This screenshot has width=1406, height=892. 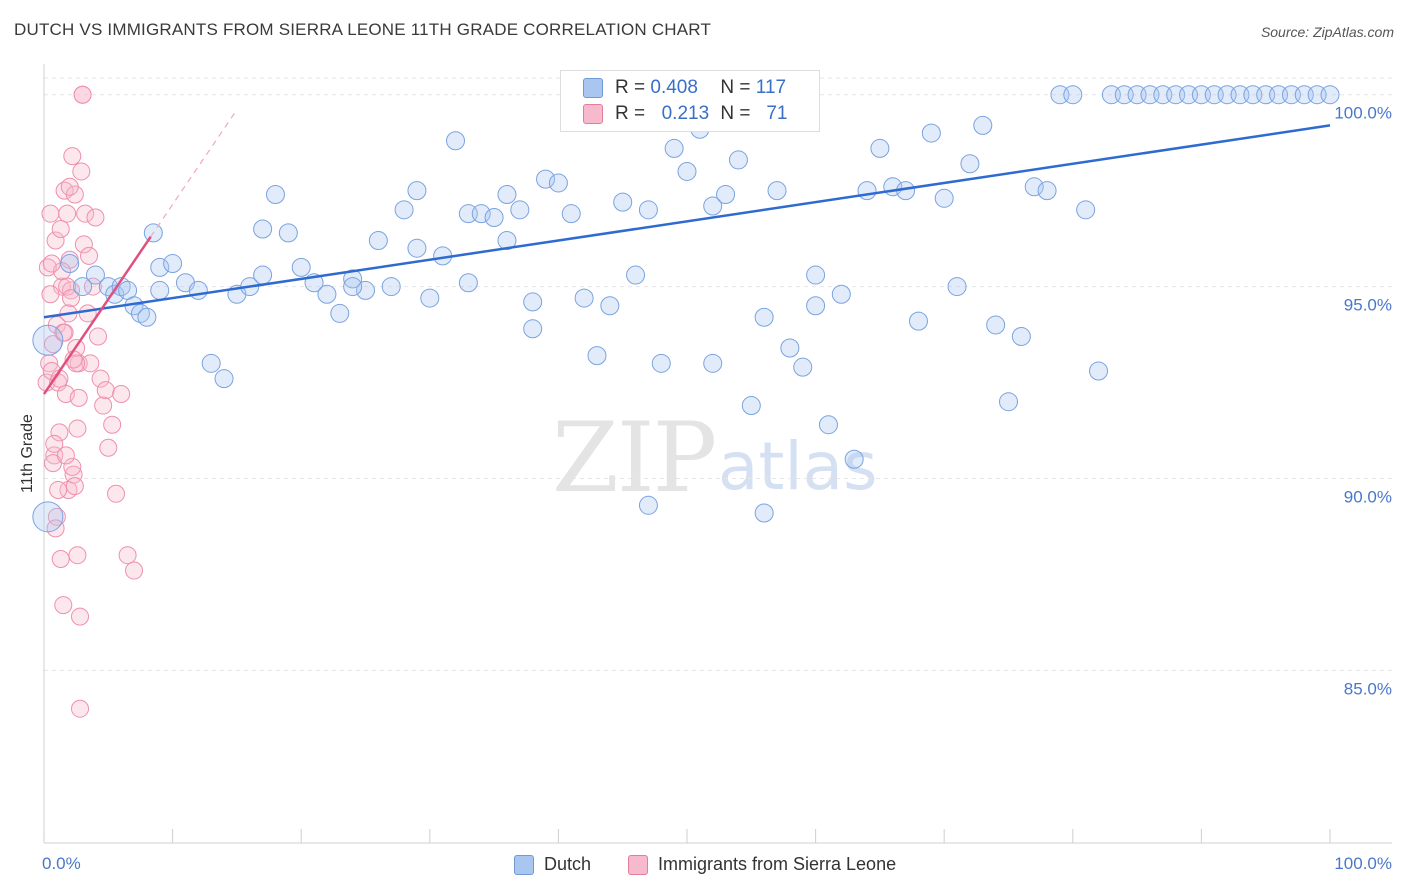 I want to click on chart-source: Source: ZipAtlas.com, so click(x=1327, y=32).